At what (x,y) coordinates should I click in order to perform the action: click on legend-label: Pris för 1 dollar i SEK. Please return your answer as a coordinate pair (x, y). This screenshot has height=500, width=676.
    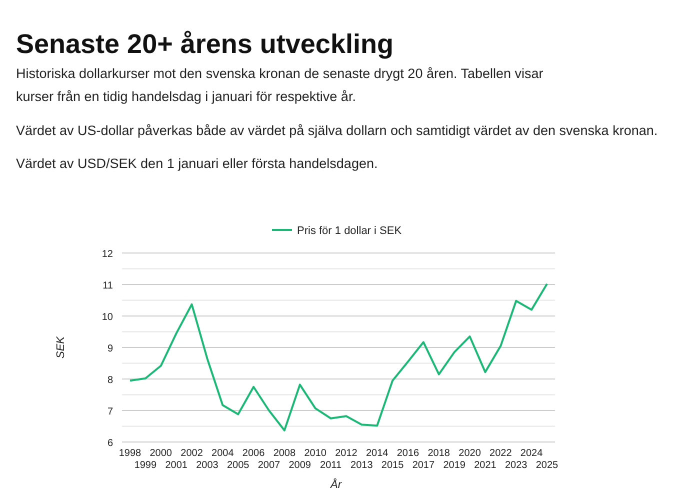
    Looking at the image, I should click on (349, 231).